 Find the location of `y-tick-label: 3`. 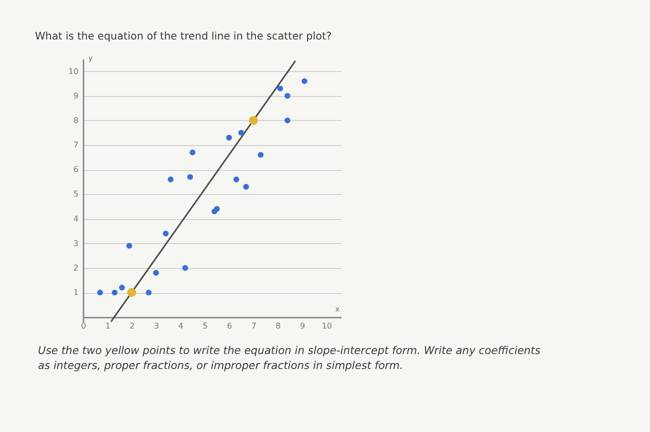

y-tick-label: 3 is located at coordinates (75, 243).